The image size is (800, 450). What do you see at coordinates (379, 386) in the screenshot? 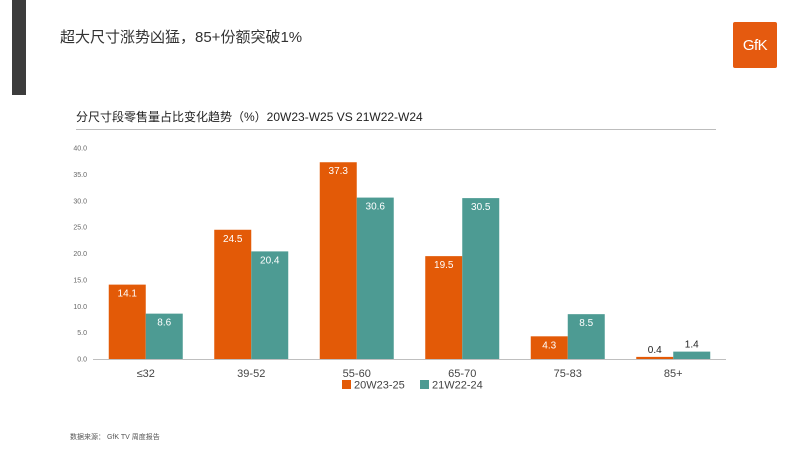
I see `legend-label: 20W23-25` at bounding box center [379, 386].